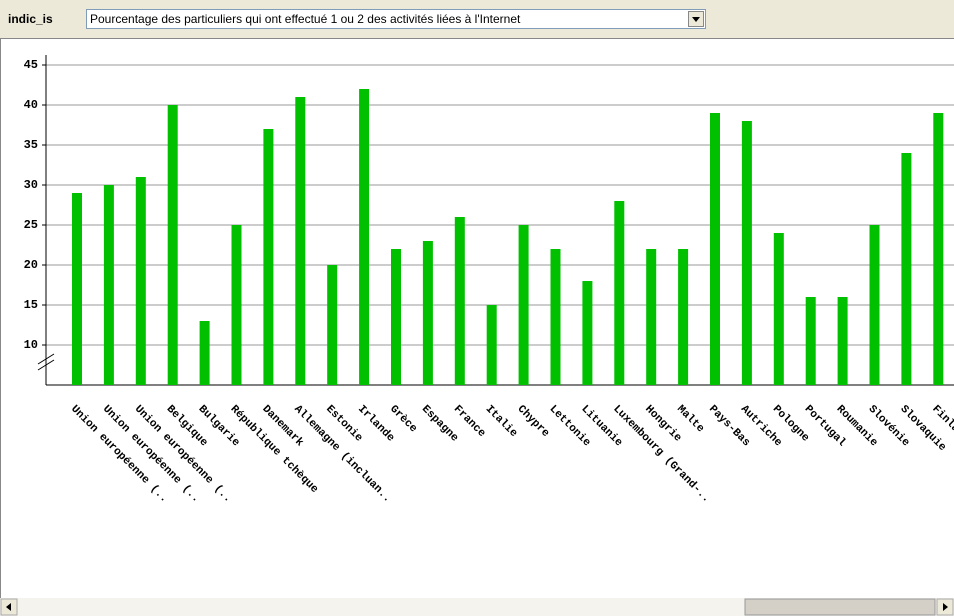  Describe the element at coordinates (31, 265) in the screenshot. I see `y-tick-label: 20` at that location.